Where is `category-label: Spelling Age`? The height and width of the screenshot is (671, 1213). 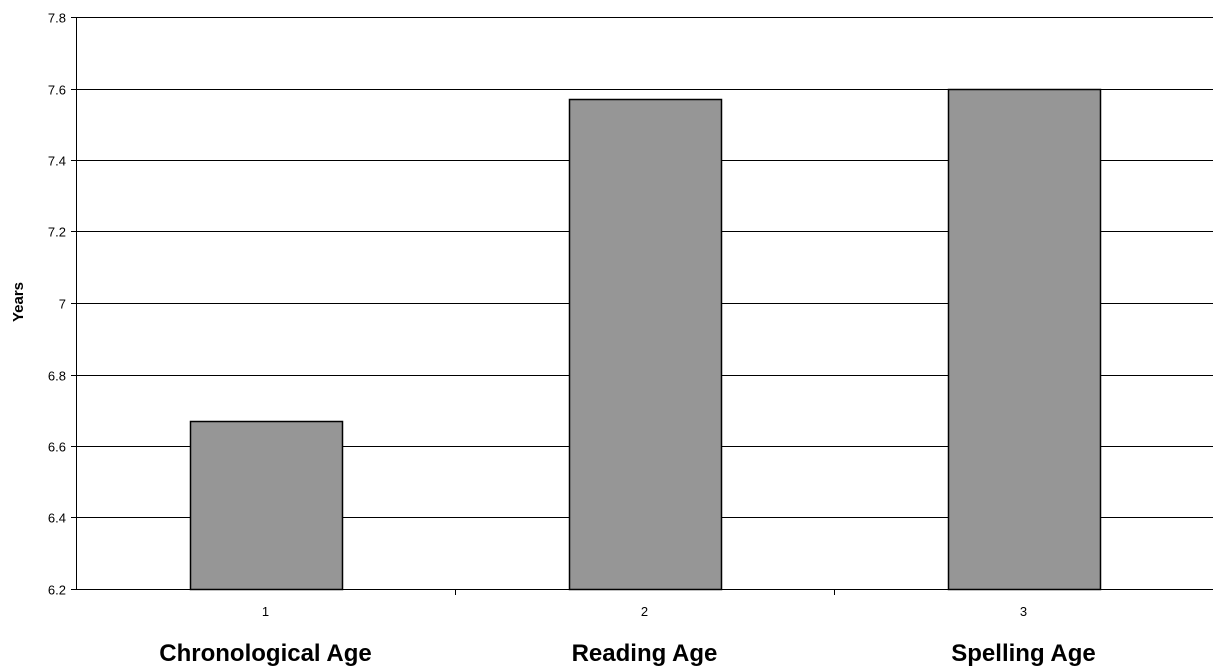
category-label: Spelling Age is located at coordinates (1023, 653).